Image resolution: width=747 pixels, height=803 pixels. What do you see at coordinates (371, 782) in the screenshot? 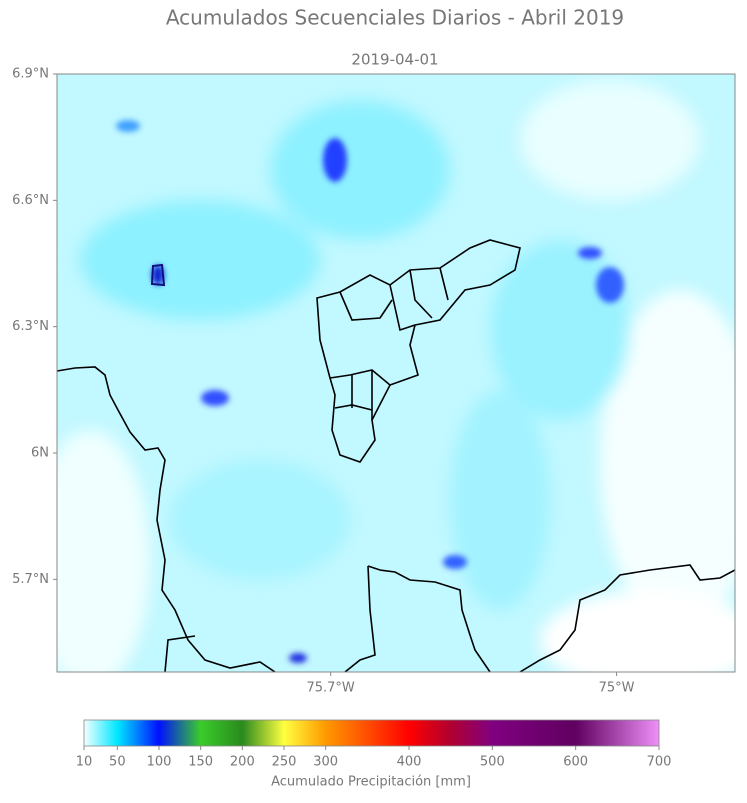
I see `colorbar-label: Acumulado Precipitación [mm]` at bounding box center [371, 782].